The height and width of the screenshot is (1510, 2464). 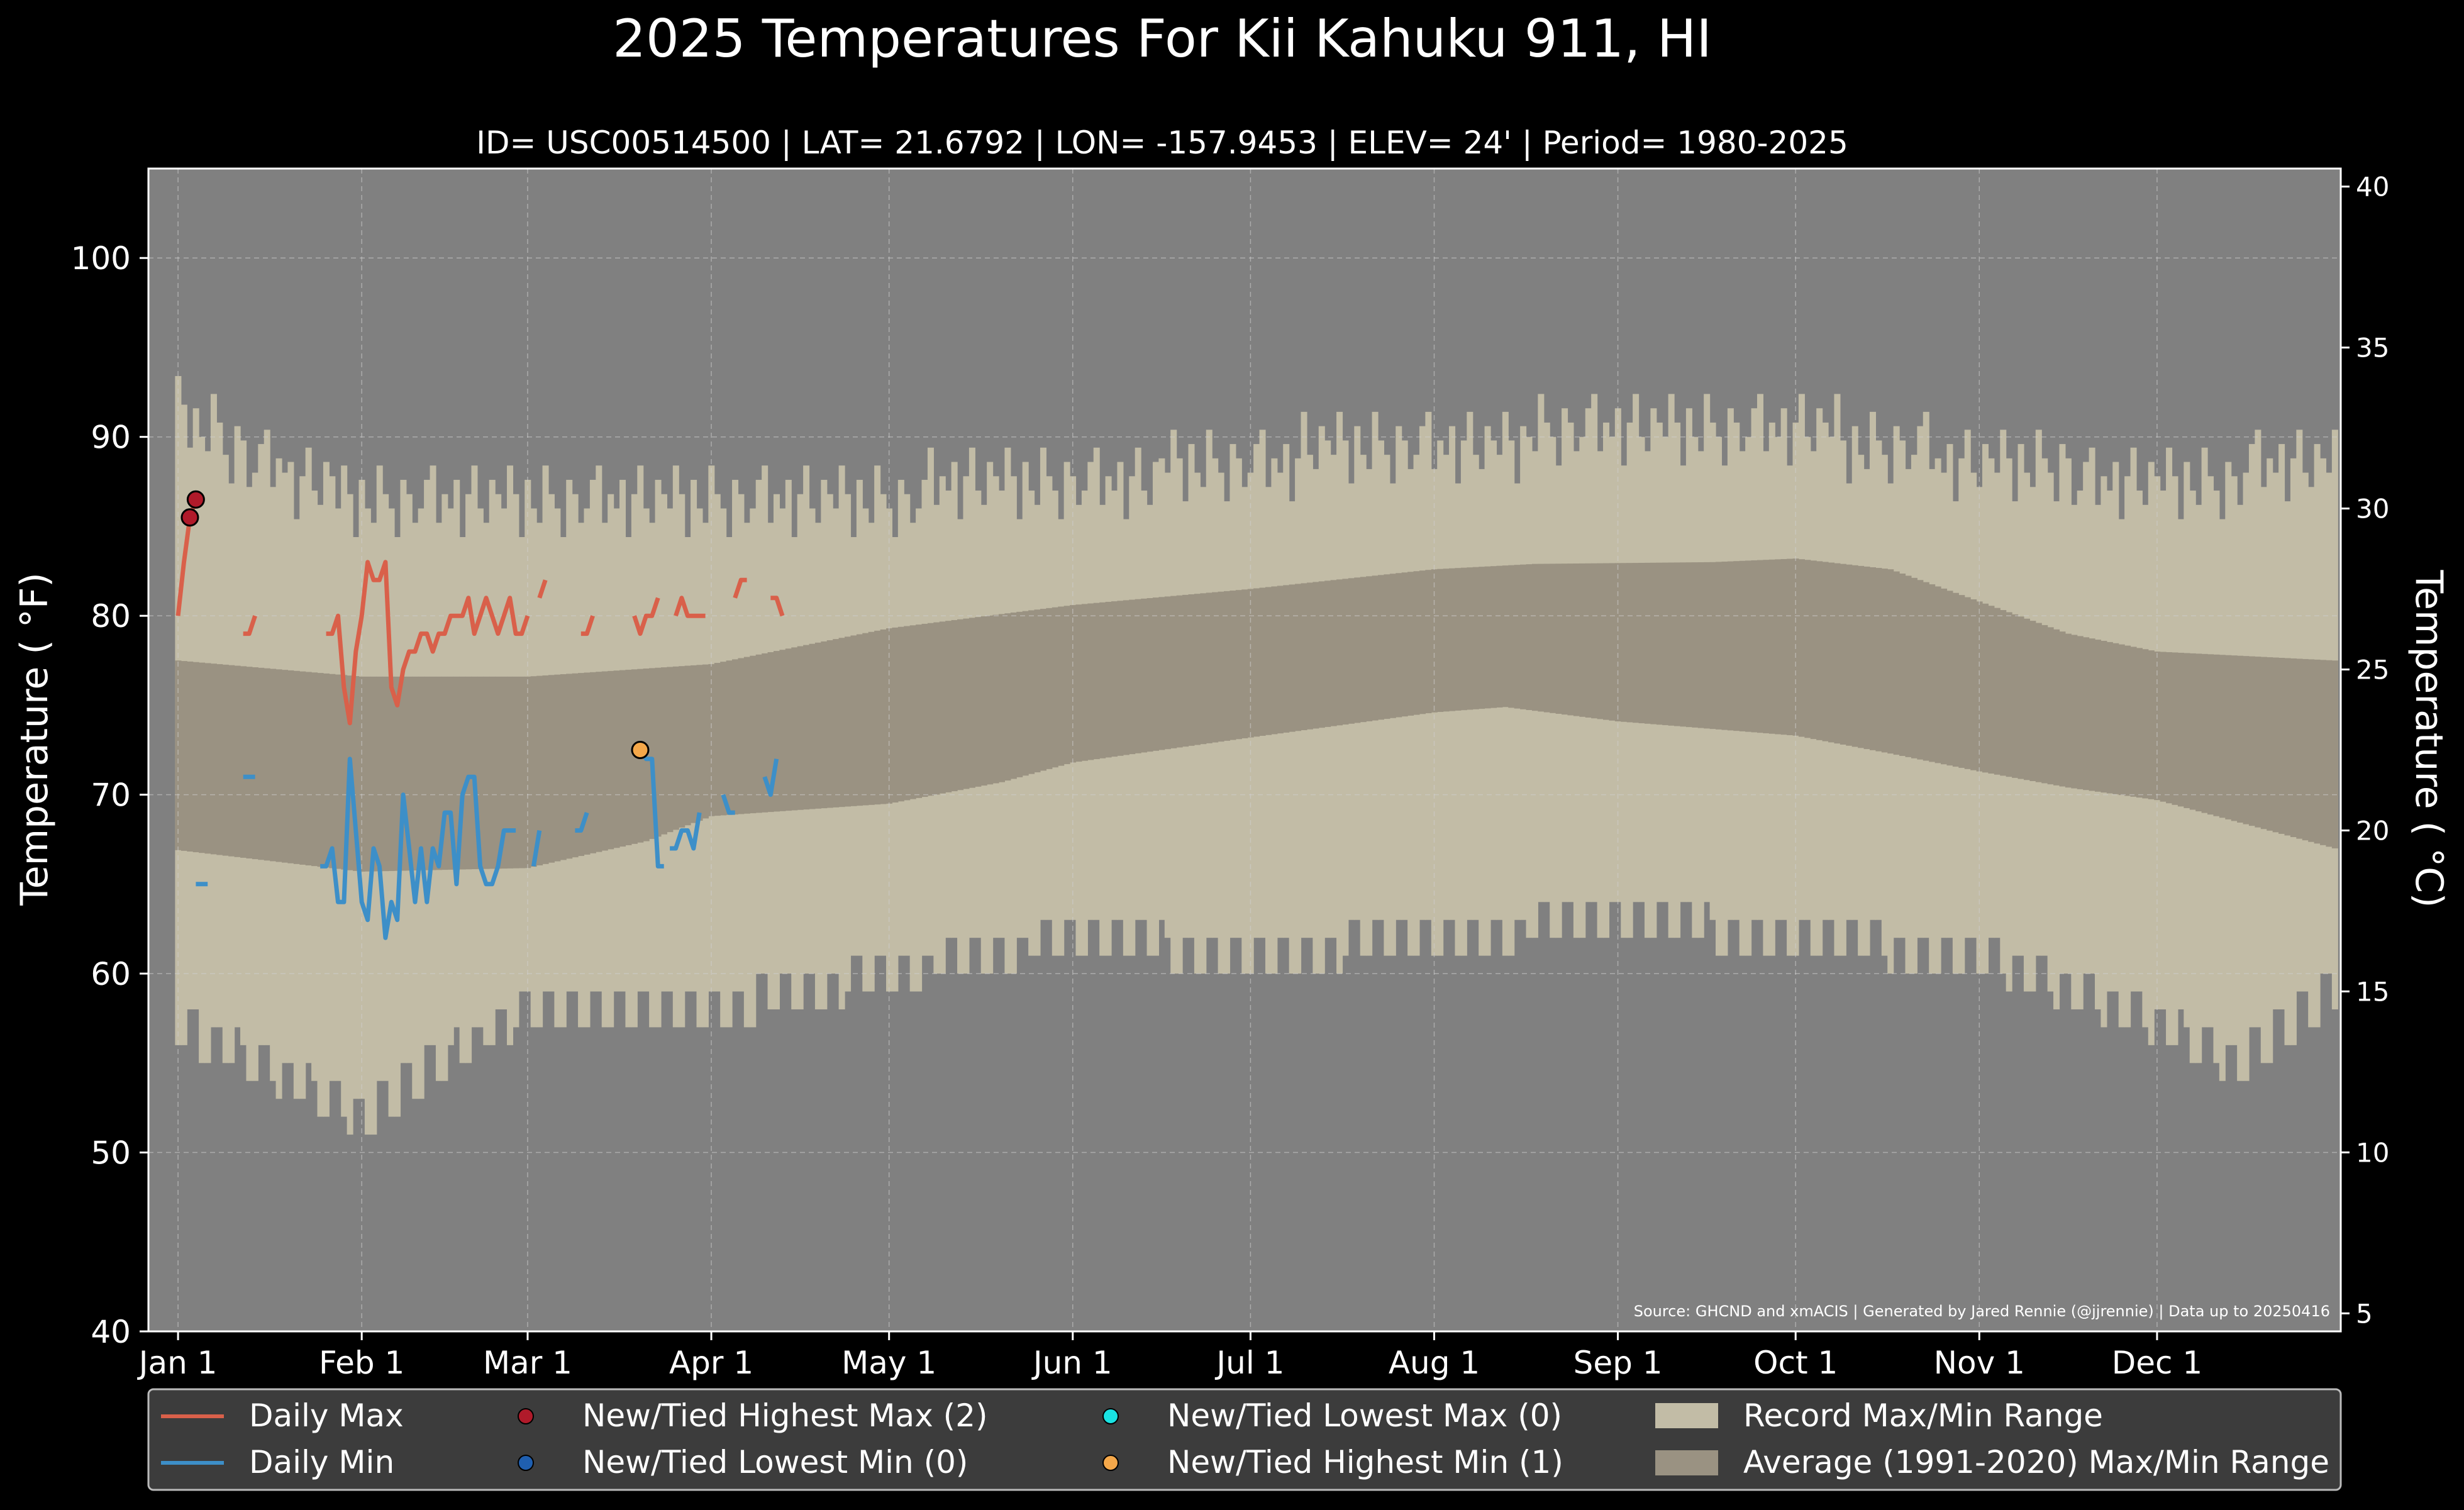 I want to click on legend-swatch-new-low-max, so click(x=1110, y=1416).